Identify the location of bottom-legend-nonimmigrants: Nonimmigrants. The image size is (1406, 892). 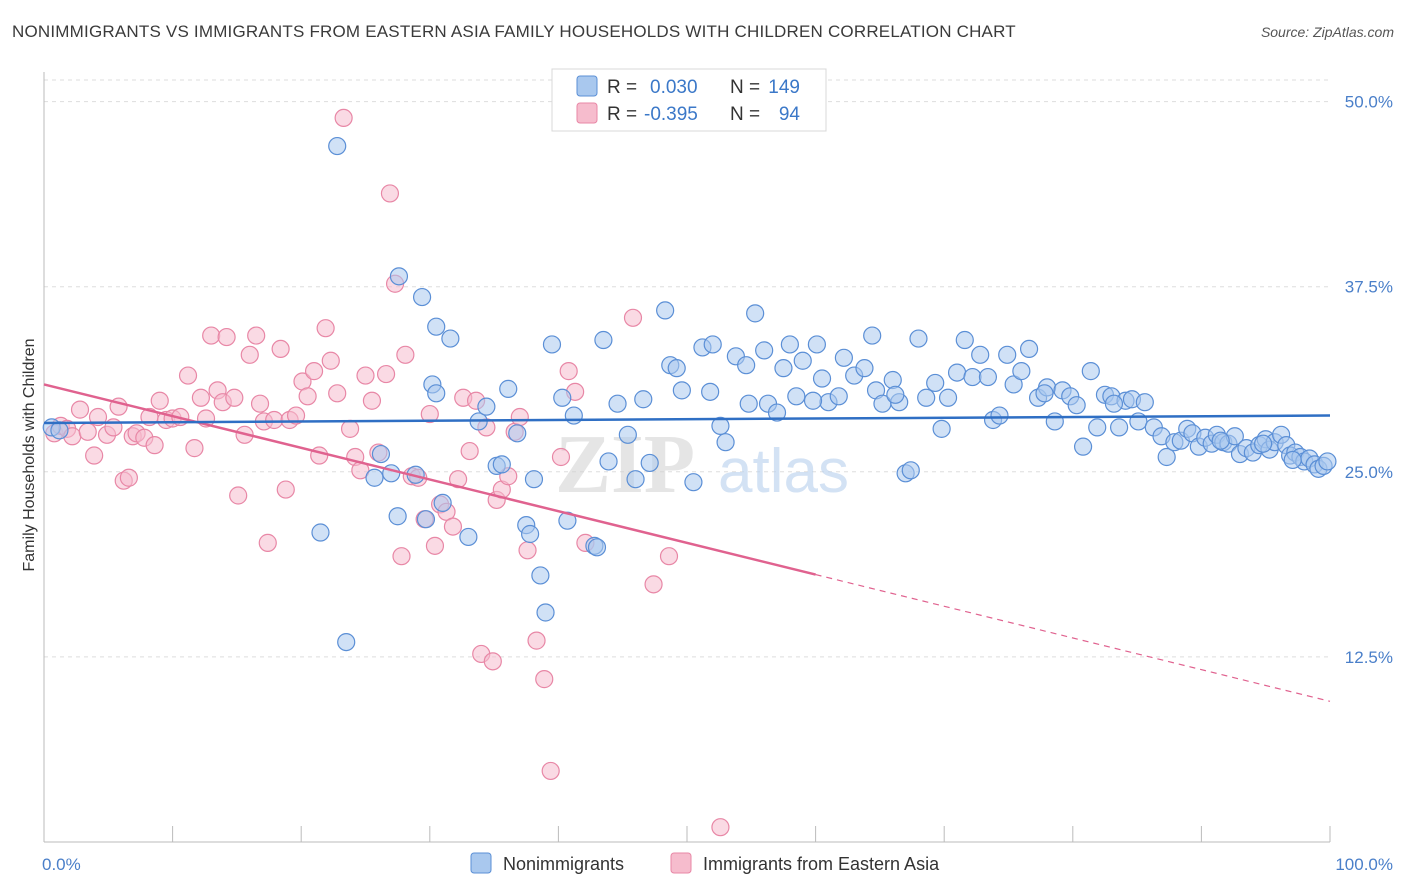
(563, 864).